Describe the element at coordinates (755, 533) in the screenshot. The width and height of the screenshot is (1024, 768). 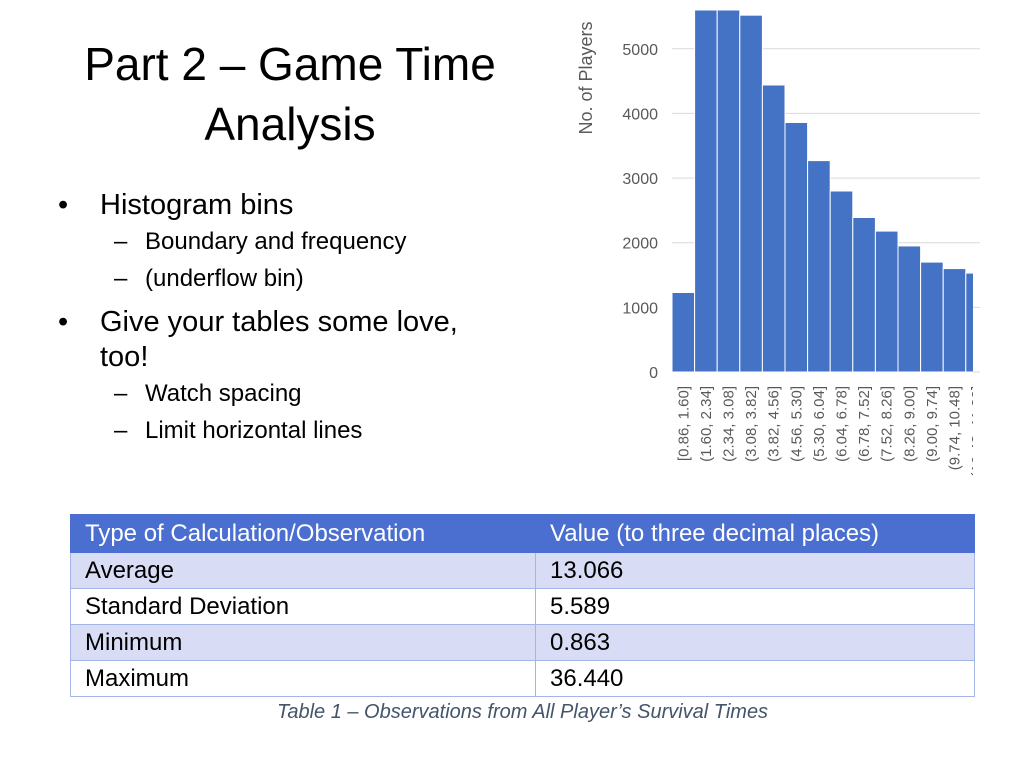
I see `header-value: Value (to three decimal places)` at that location.